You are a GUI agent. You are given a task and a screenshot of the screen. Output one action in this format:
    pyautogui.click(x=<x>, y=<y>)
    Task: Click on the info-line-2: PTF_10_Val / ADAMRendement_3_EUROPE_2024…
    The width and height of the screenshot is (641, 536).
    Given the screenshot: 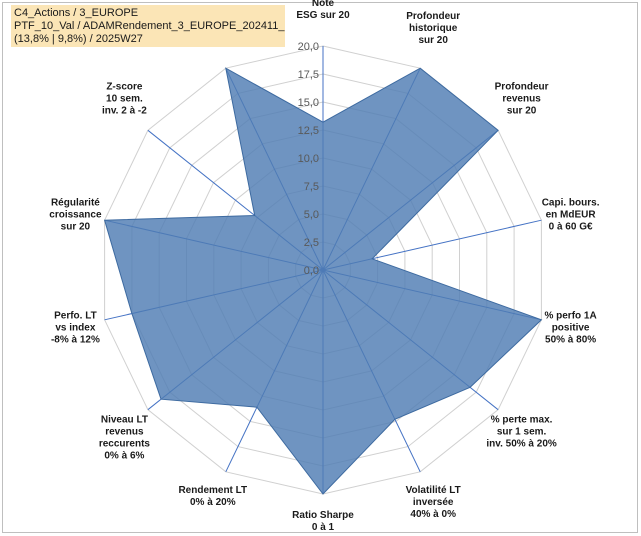 What is the action you would take?
    pyautogui.click(x=149, y=26)
    